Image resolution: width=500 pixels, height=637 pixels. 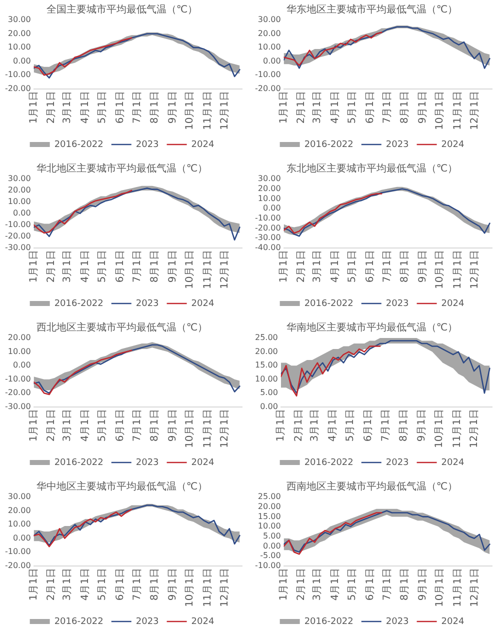 I want to click on y-tick-label: -30.00, so click(x=17, y=406).